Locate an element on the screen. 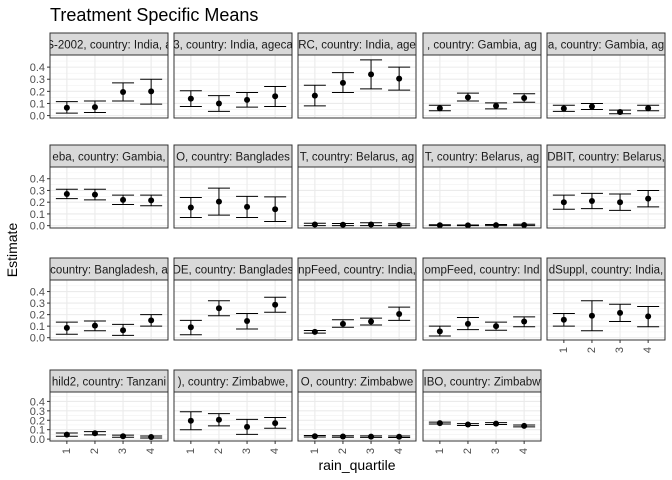 This screenshot has height=480, width=672. facet-panel: dSuppl, country: India, 1 2 3 4 is located at coordinates (606, 305).